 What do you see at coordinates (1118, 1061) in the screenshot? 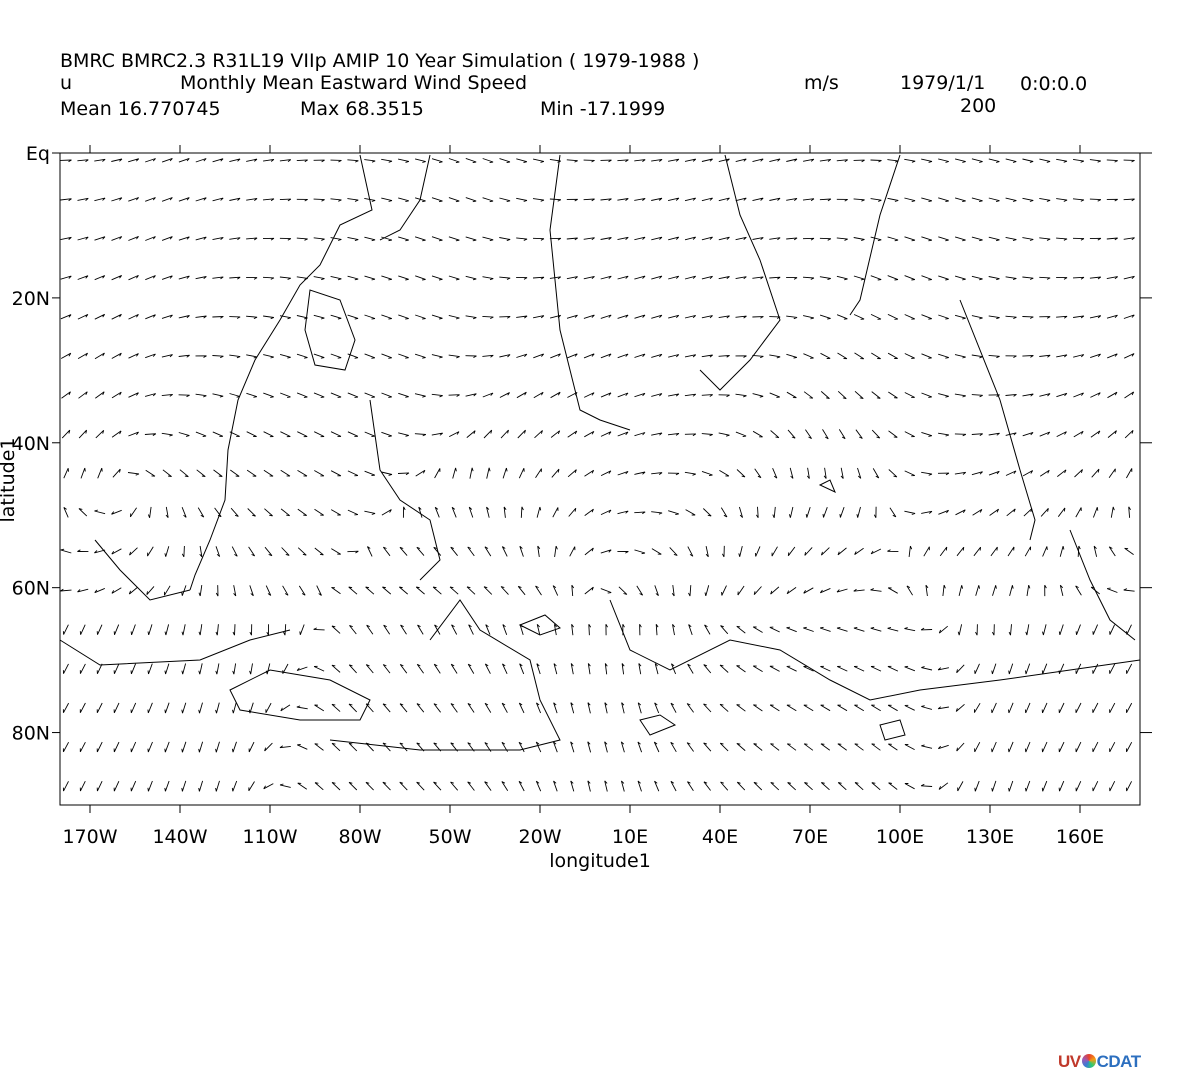
I see `logo-text-right: CDAT` at bounding box center [1118, 1061].